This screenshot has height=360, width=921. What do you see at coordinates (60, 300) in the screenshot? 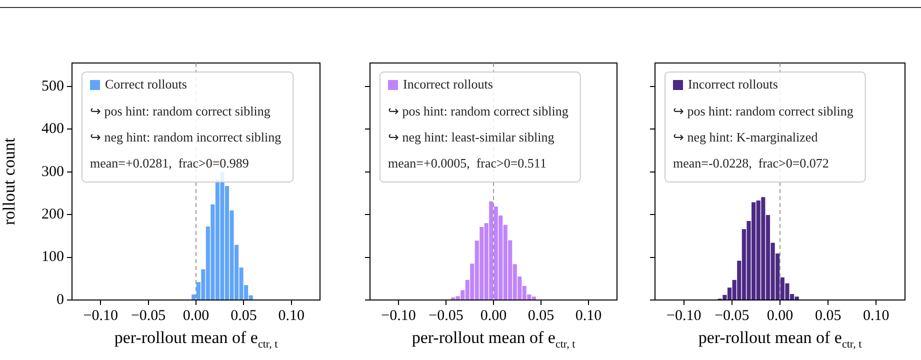
I see `y-tick-label: 0` at bounding box center [60, 300].